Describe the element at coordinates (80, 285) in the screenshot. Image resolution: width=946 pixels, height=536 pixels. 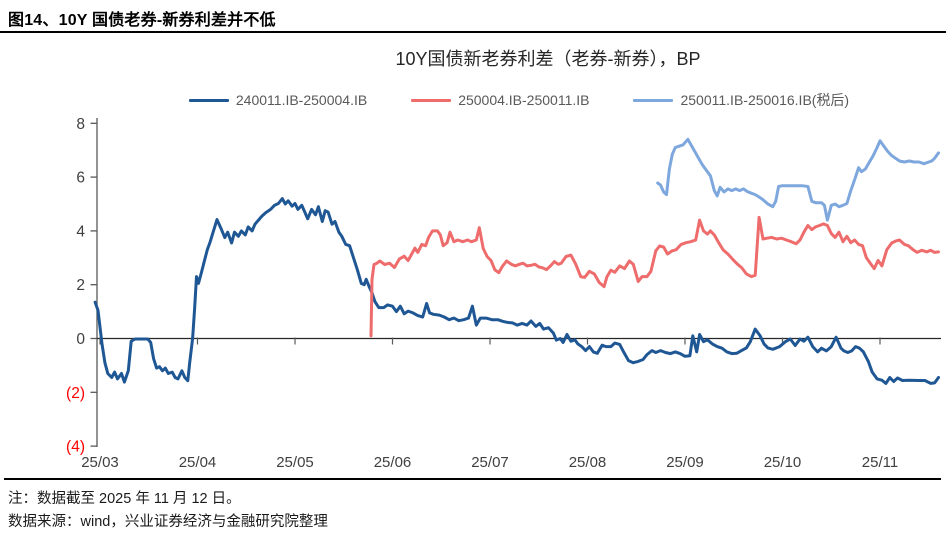
I see `y-tick-label: 2` at that location.